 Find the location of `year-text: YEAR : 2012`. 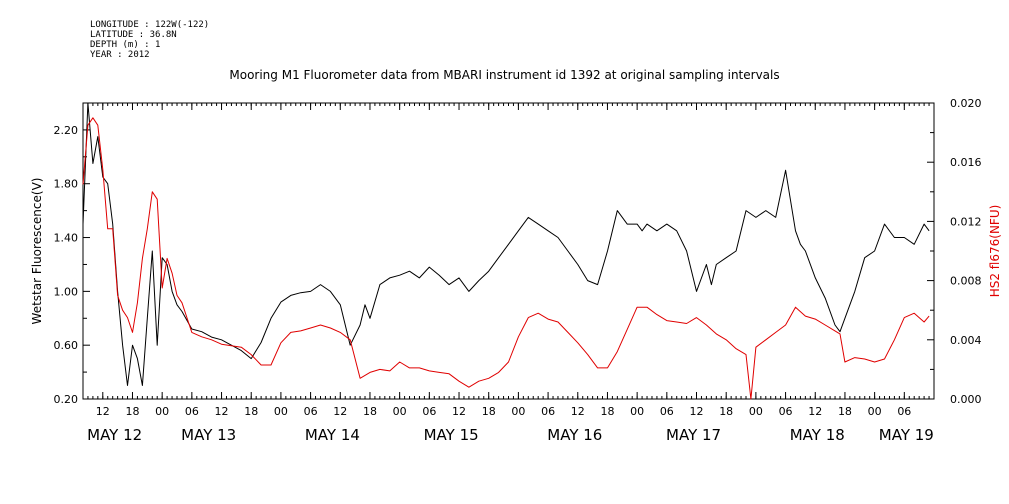

year-text: YEAR : 2012 is located at coordinates (120, 55).